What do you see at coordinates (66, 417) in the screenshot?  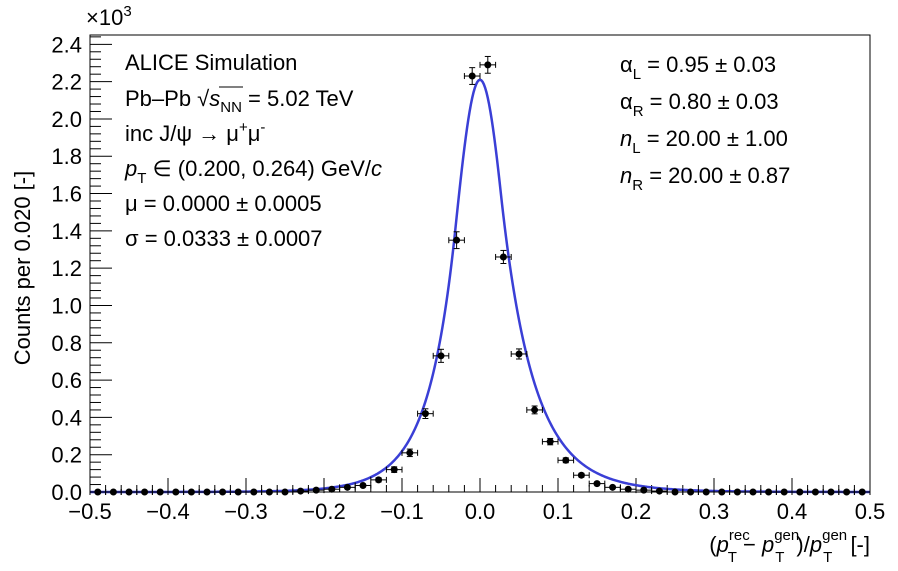 I see `y-tick-label: 0.4` at bounding box center [66, 417].